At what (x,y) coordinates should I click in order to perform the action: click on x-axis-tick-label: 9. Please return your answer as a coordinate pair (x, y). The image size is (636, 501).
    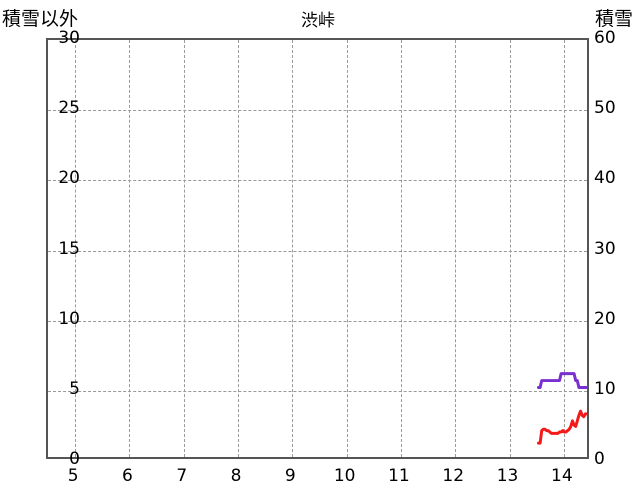
    Looking at the image, I should click on (290, 476).